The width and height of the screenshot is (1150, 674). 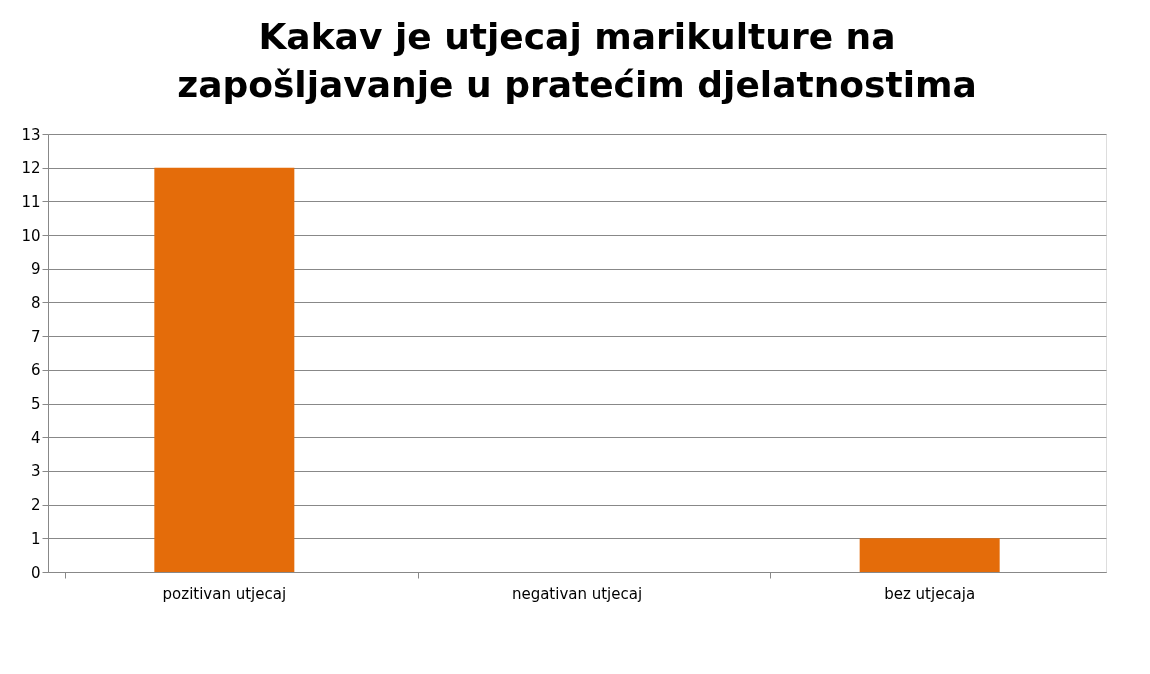 What do you see at coordinates (31, 235) in the screenshot?
I see `y-tick-label: 10` at bounding box center [31, 235].